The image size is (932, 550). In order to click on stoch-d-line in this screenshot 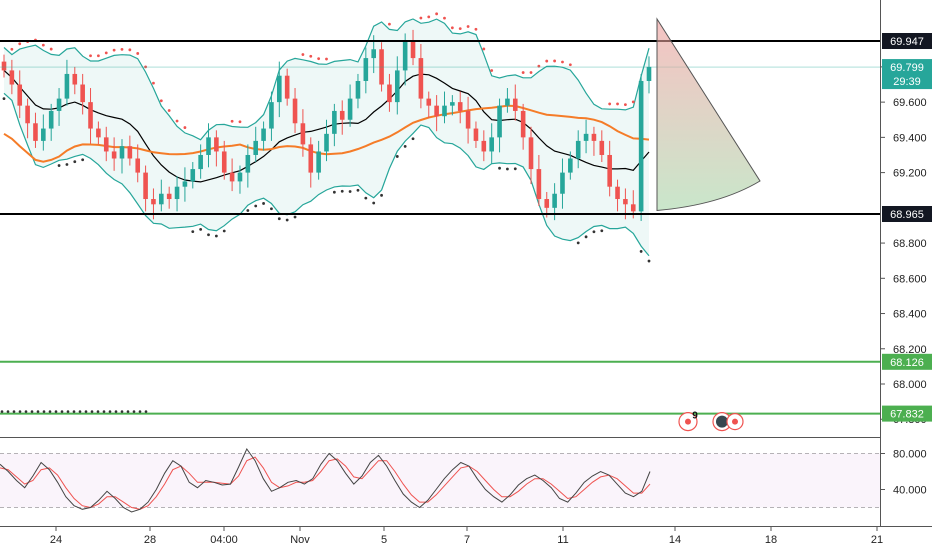, I will do `click(325, 483)`.